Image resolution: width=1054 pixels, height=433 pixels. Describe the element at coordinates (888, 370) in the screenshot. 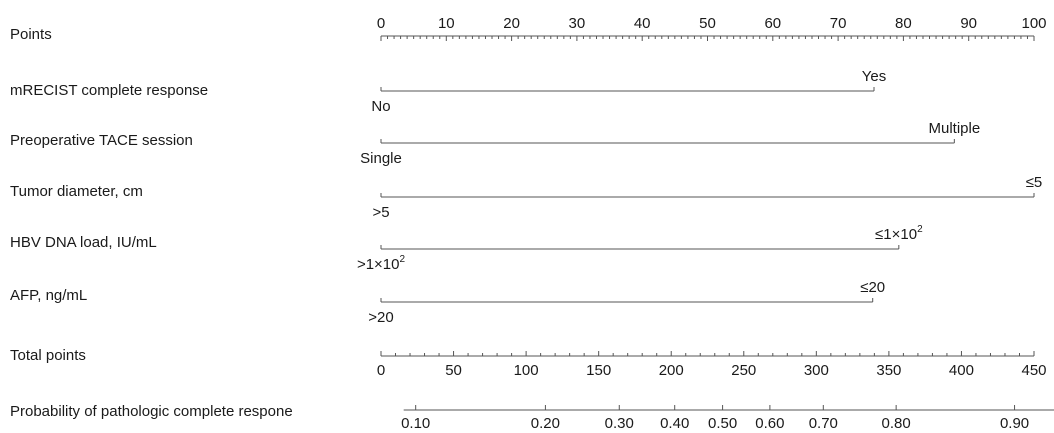

I see `total-points-tick-label: 350` at that location.